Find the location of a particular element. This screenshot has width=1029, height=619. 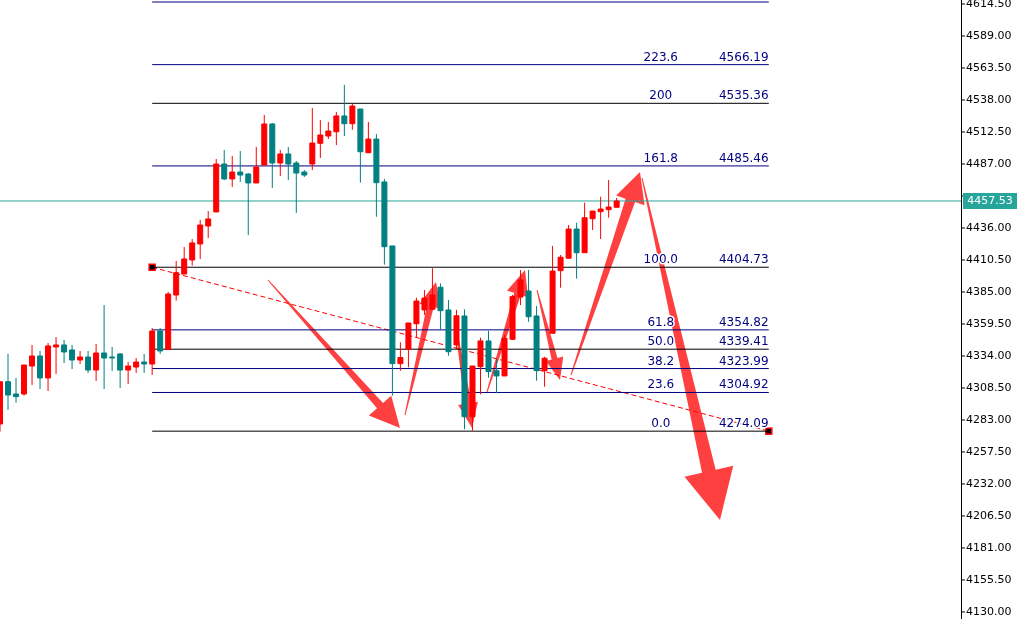

annotation: 0.0 is located at coordinates (661, 423).